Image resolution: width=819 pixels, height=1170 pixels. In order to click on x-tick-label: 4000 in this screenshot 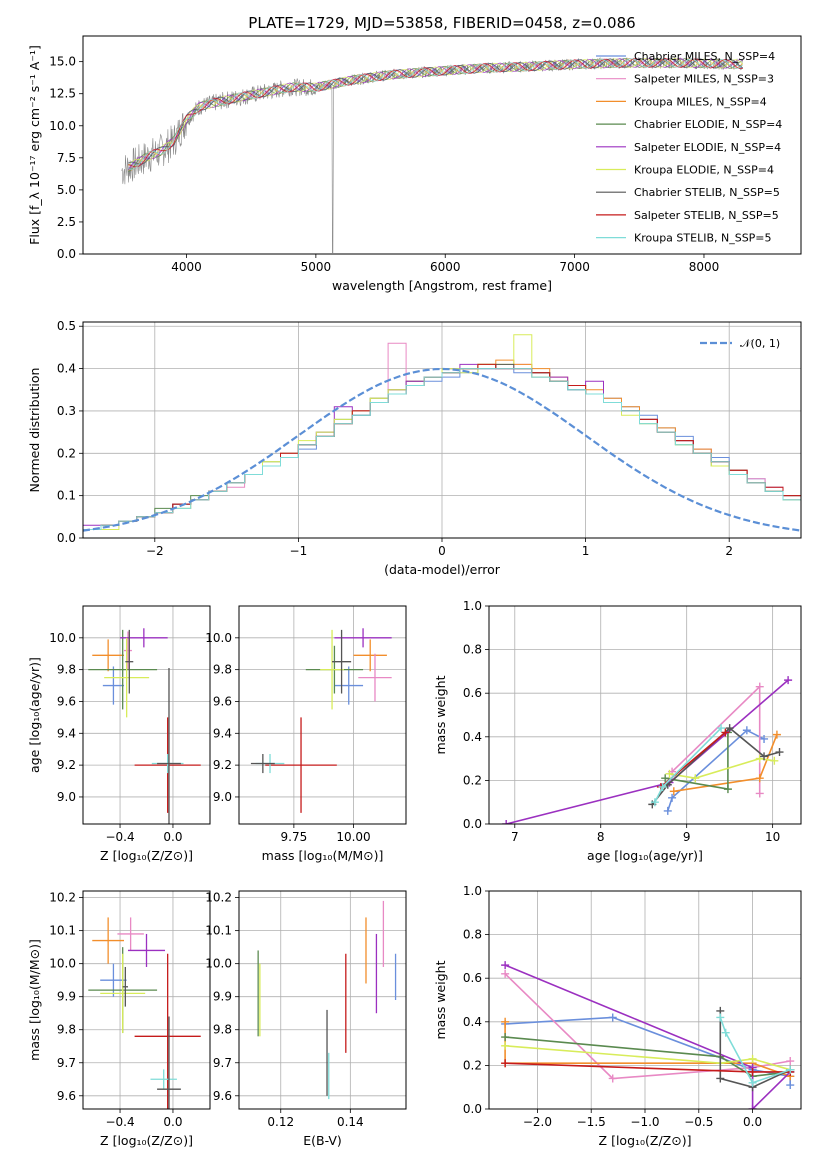, I will do `click(186, 267)`.